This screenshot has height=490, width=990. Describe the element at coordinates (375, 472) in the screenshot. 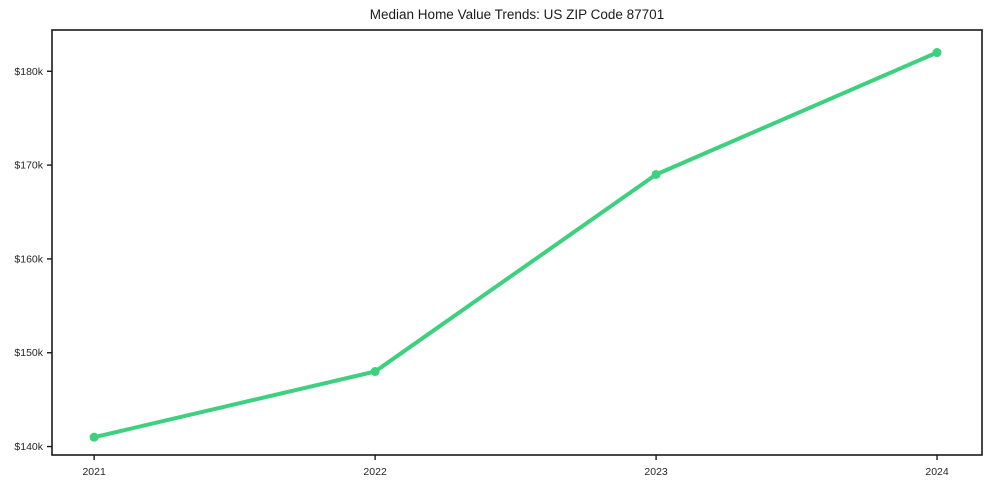

I see `x-tick-label: 2022` at that location.